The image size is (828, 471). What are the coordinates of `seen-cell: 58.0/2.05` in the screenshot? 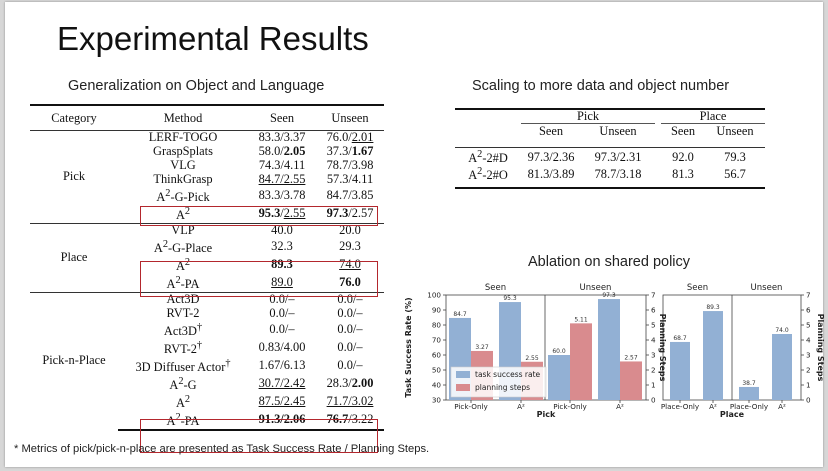 It's located at (282, 150).